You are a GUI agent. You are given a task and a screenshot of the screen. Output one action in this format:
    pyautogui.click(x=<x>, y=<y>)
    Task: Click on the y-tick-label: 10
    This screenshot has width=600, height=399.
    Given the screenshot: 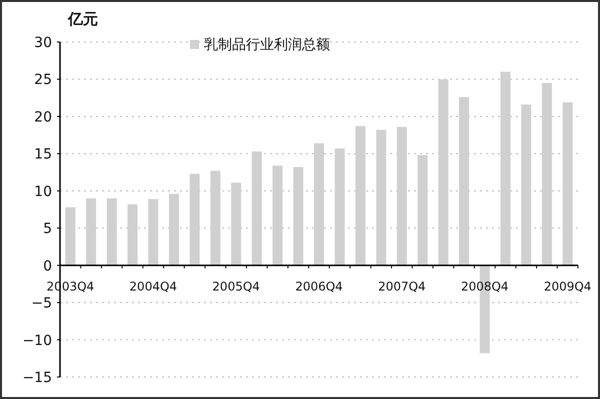 What is the action you would take?
    pyautogui.click(x=43, y=192)
    